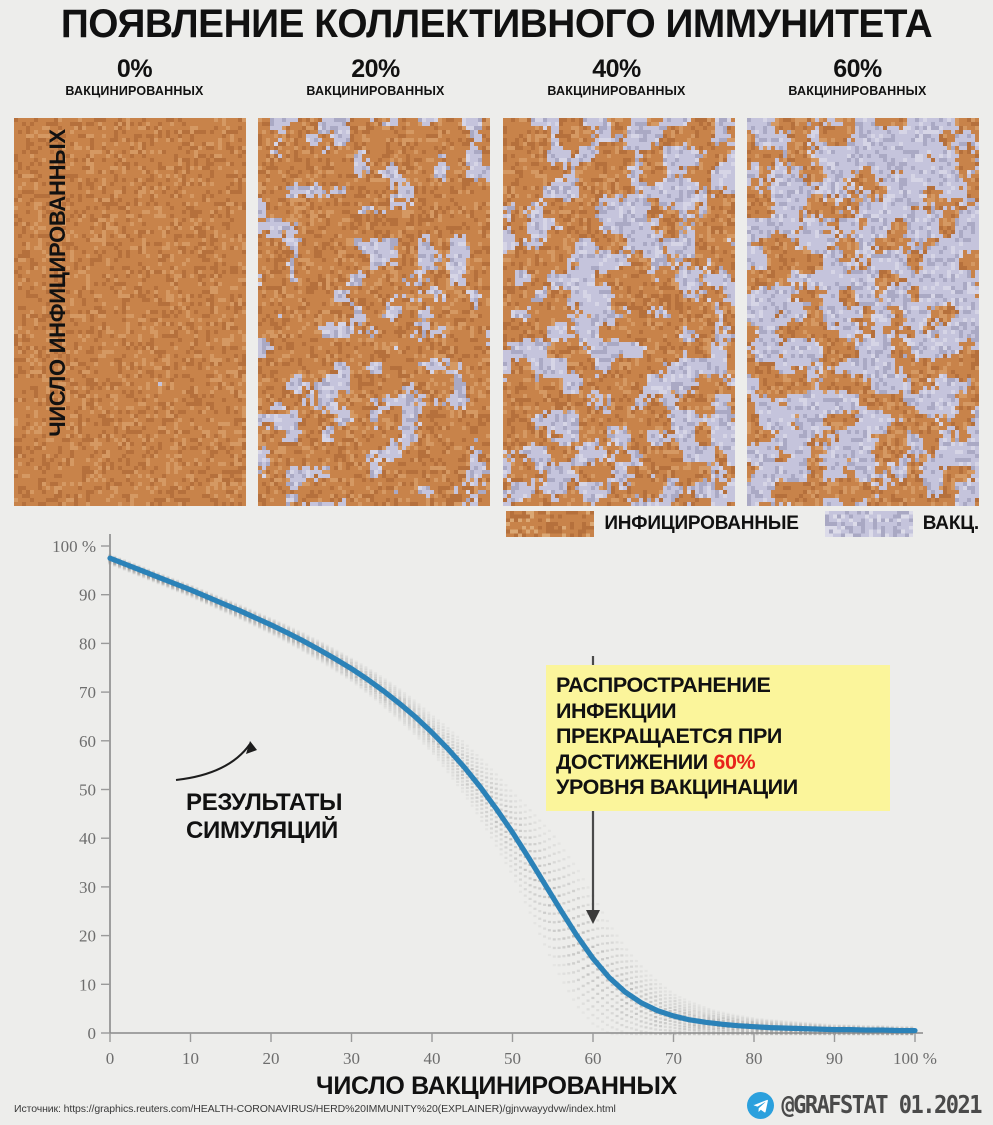 The height and width of the screenshot is (1125, 993). What do you see at coordinates (496, 24) in the screenshot?
I see `page-title: ПОЯВЛЕНИЕ КОЛЛЕКТИВНОГО ИММУНИТЕТА` at bounding box center [496, 24].